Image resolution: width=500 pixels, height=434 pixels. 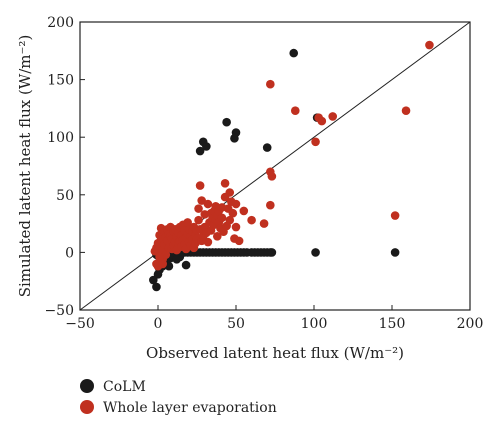 What do you see at coordinates (314, 324) in the screenshot?
I see `x-tick-label: 100` at bounding box center [314, 324].